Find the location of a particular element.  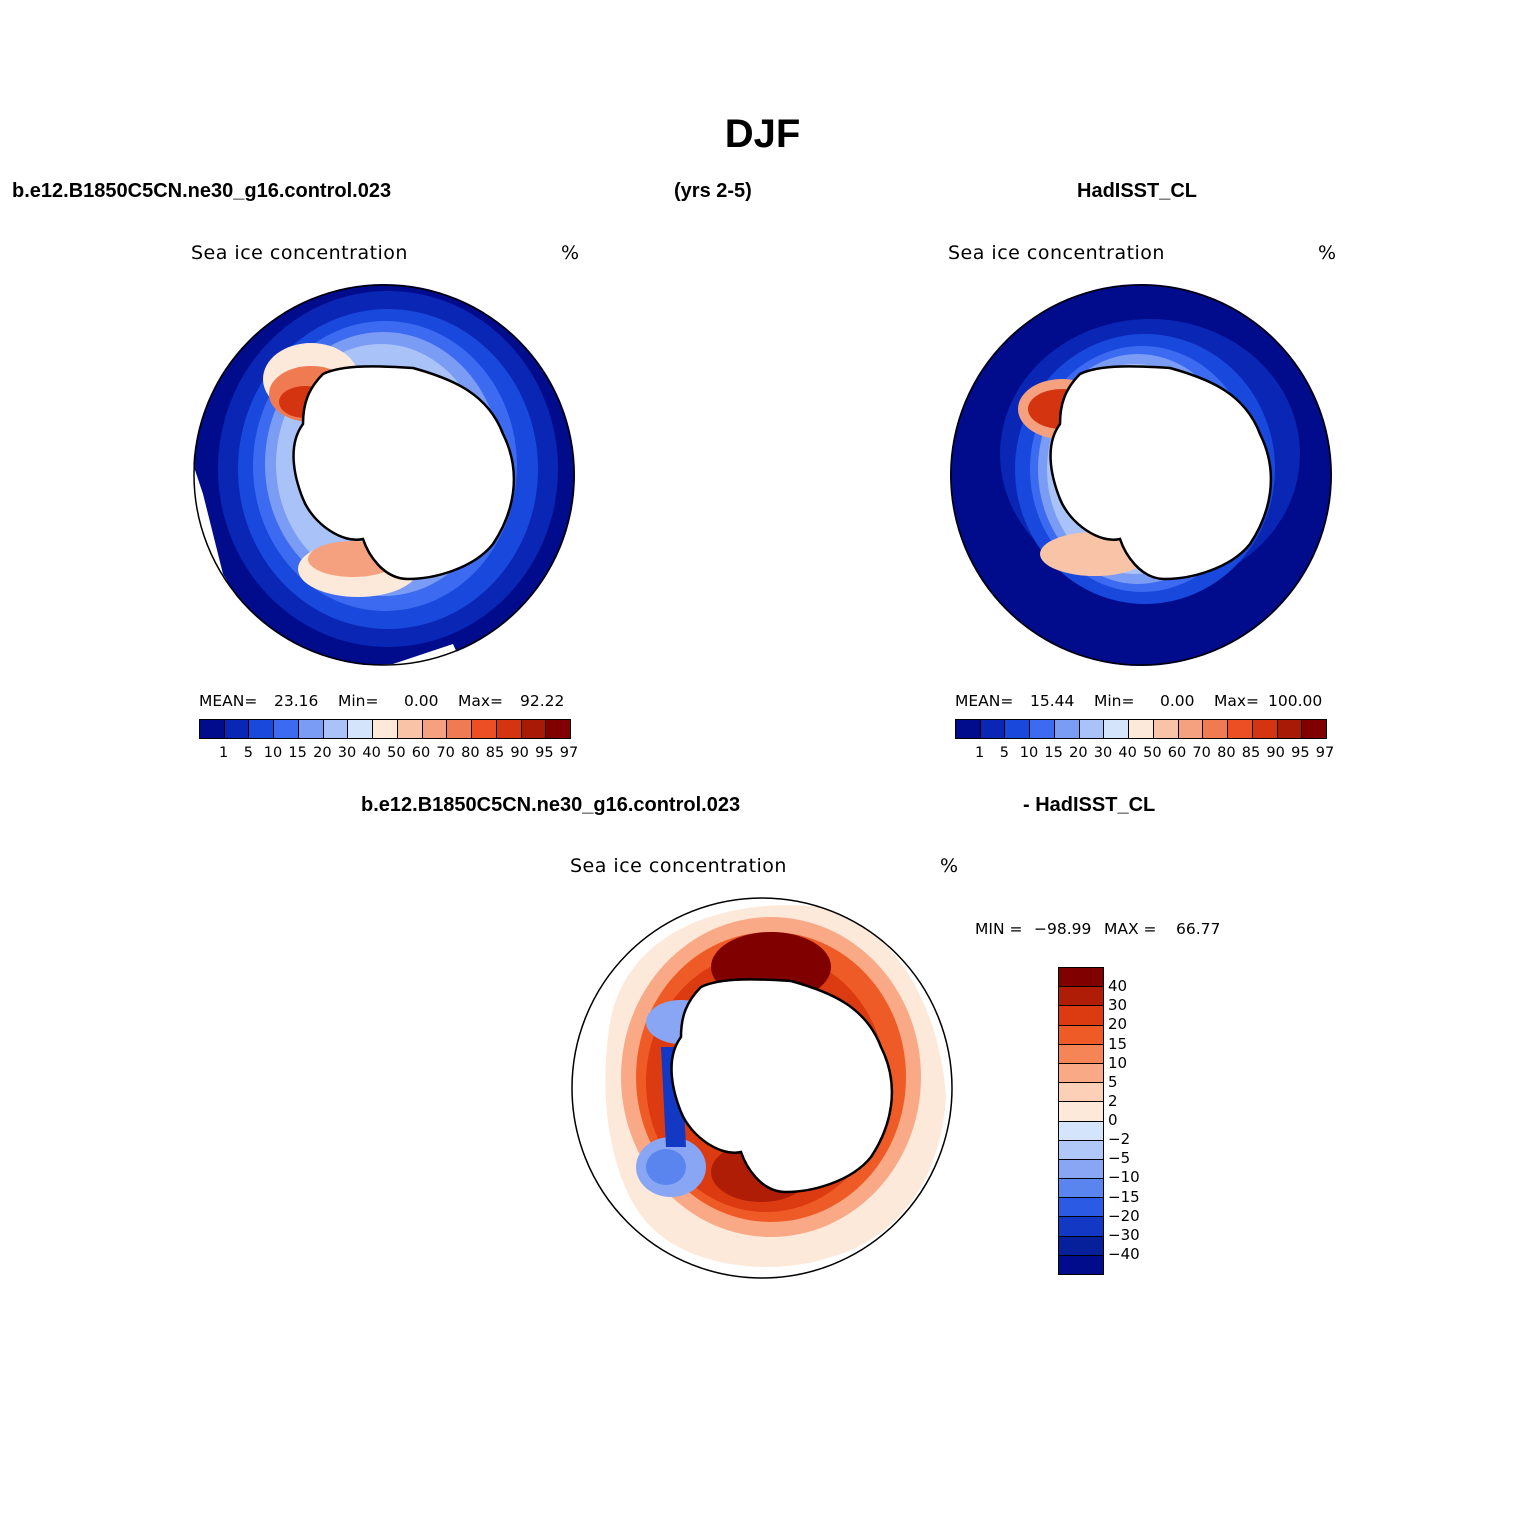

model-max-value: 92.22 is located at coordinates (542, 701).